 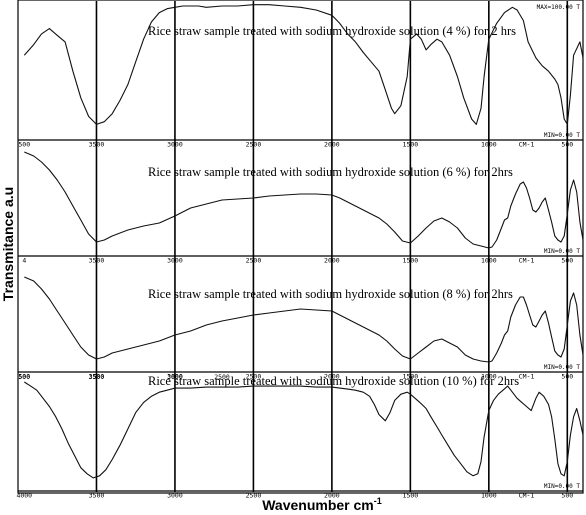 I want to click on panel-1-tick-label: 2000, so click(x=332, y=145).